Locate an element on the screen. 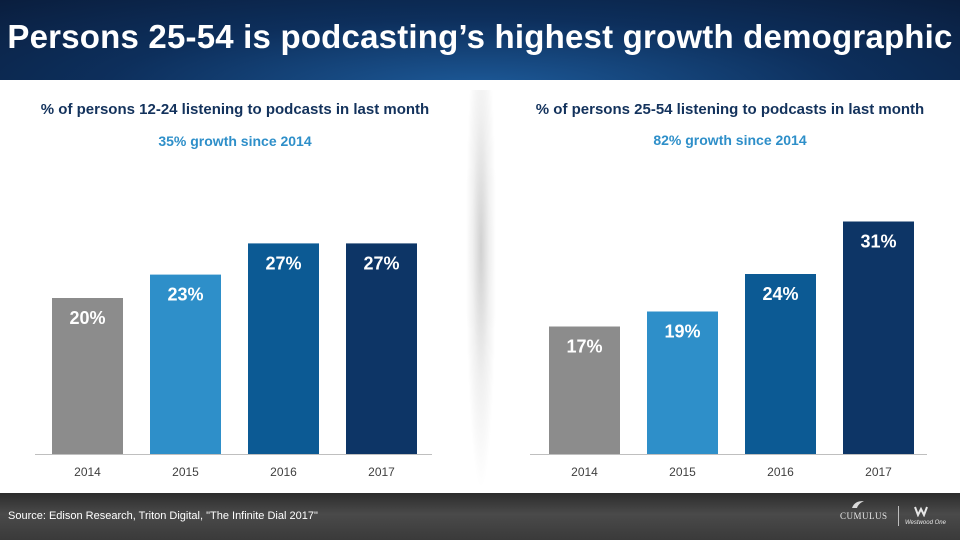 This screenshot has height=540, width=960. chart-1-value-label-2017: 27% is located at coordinates (381, 263).